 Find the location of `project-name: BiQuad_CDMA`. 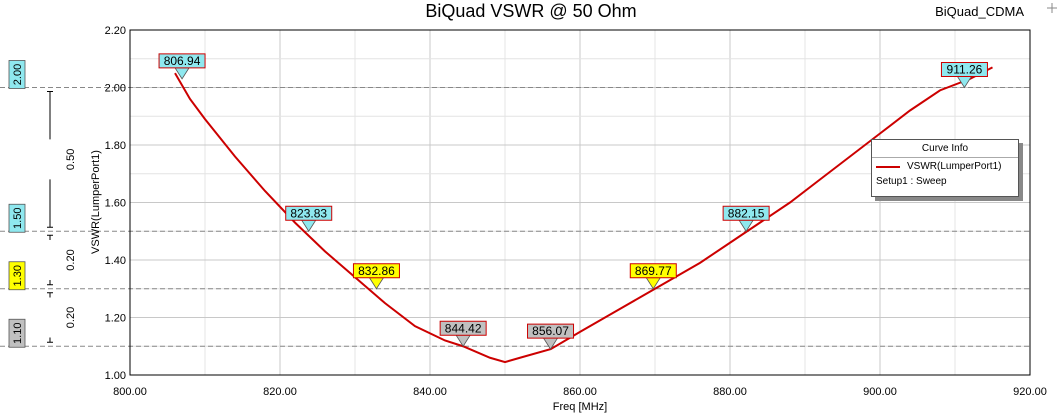

project-name: BiQuad_CDMA is located at coordinates (979, 11).